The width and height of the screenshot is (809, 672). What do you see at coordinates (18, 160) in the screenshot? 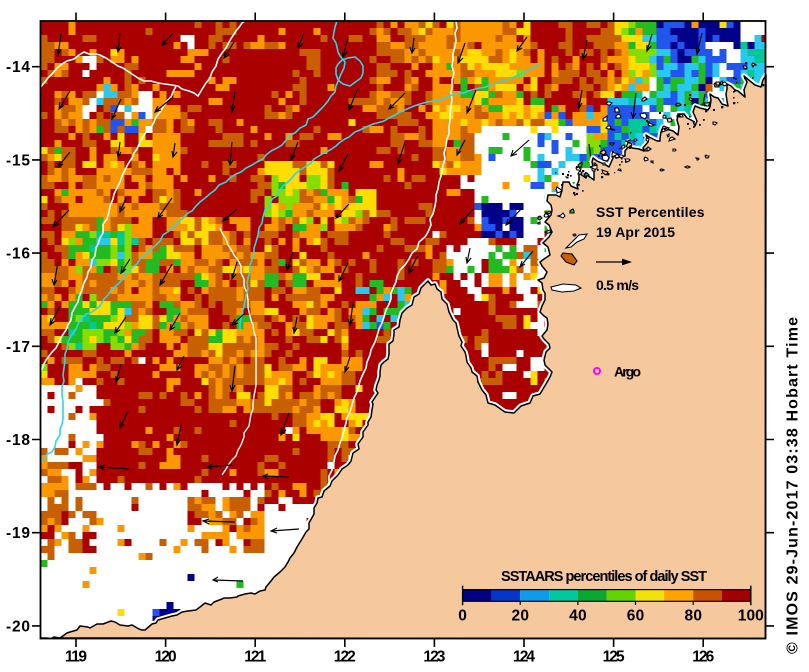
I see `svg-text: -15` at bounding box center [18, 160].